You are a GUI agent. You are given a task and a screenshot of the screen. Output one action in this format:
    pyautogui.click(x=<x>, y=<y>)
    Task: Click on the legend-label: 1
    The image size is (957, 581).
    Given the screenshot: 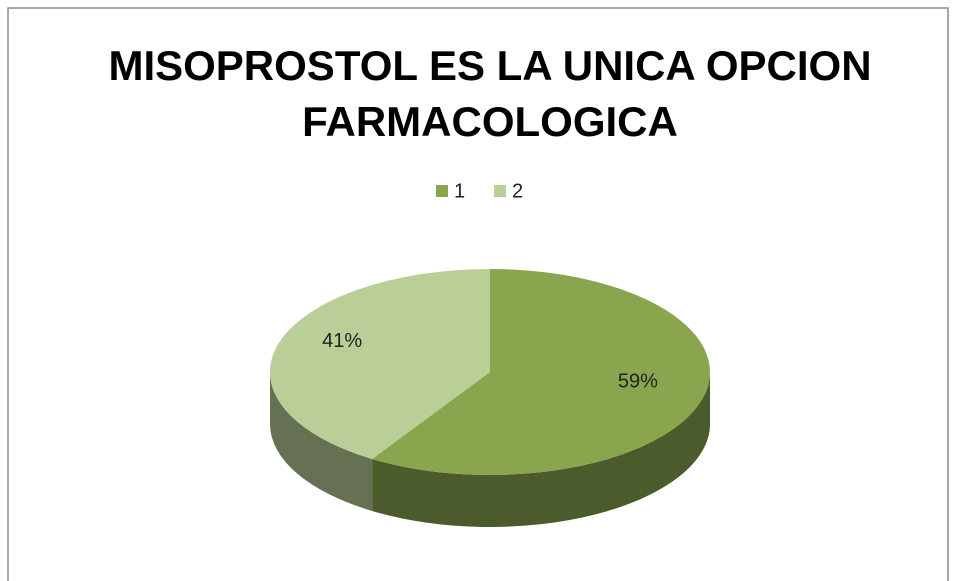 What is the action you would take?
    pyautogui.click(x=459, y=191)
    